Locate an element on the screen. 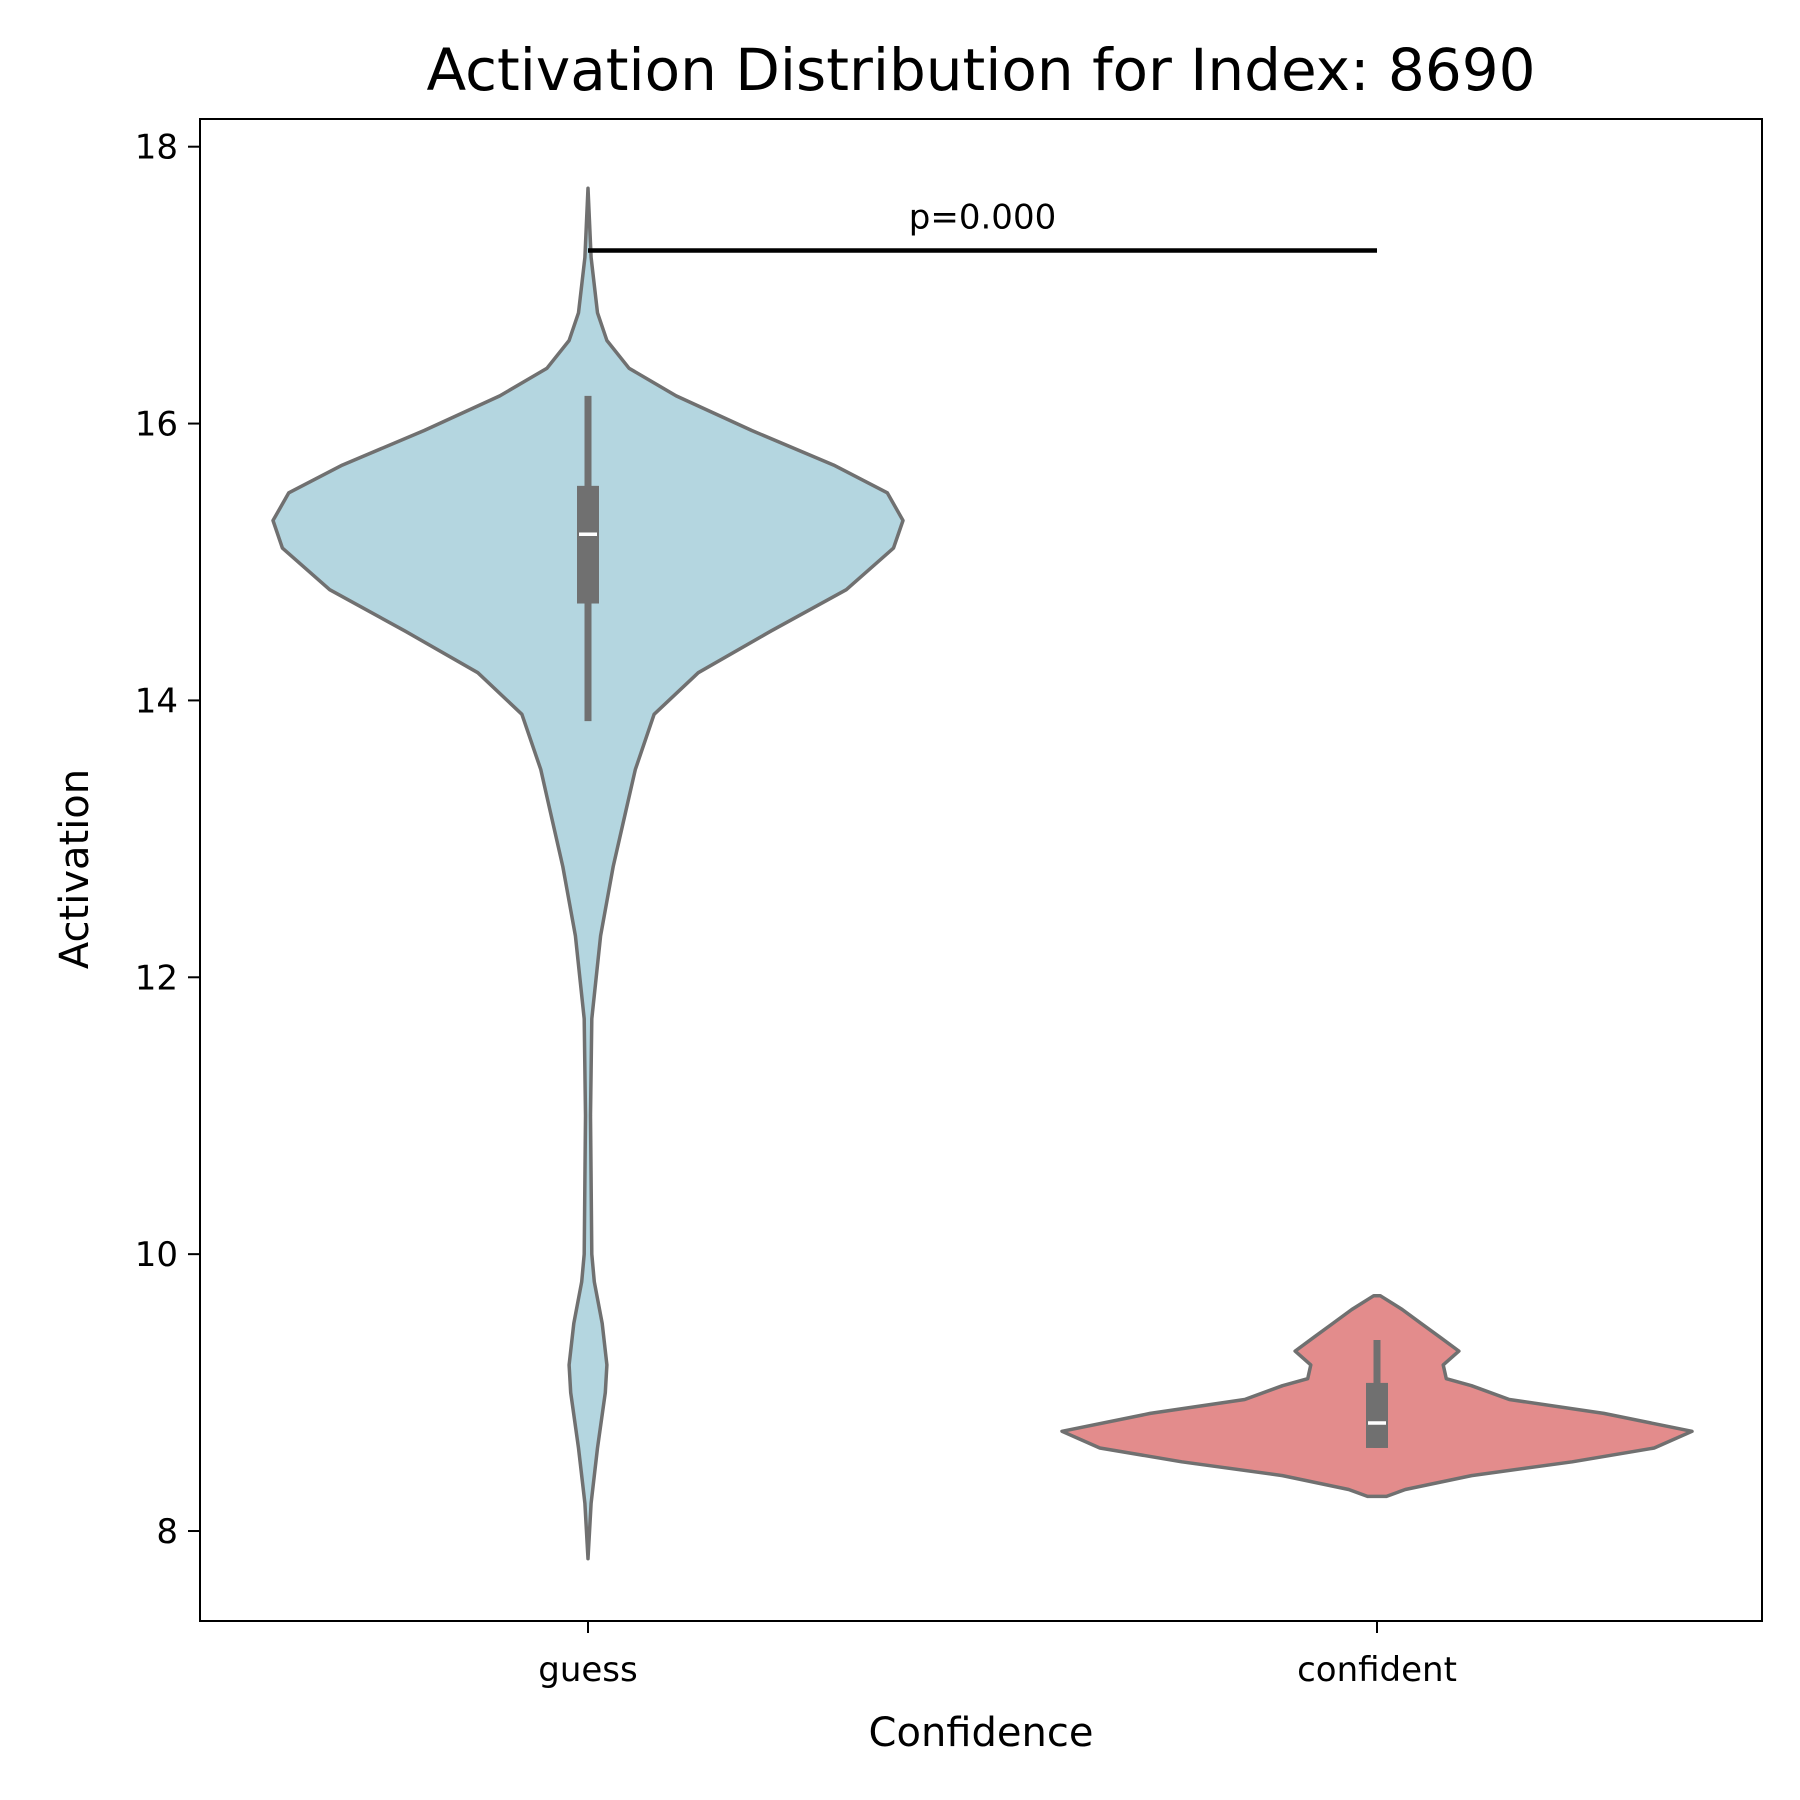 The width and height of the screenshot is (1800, 1800). iqr-box-confident is located at coordinates (1377, 1415).